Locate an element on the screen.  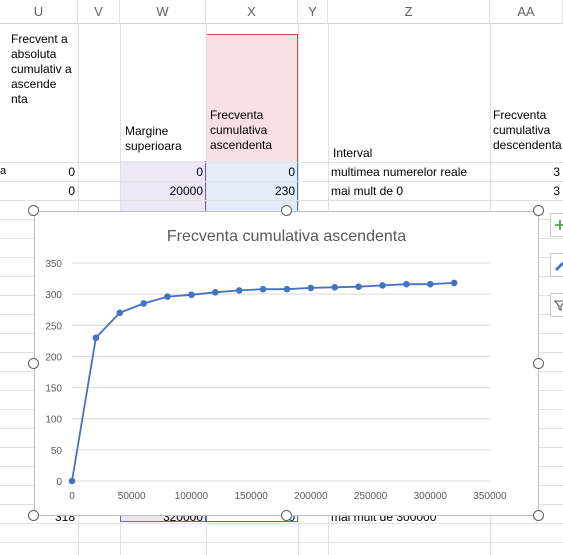
chart-styles-button is located at coordinates (556, 265).